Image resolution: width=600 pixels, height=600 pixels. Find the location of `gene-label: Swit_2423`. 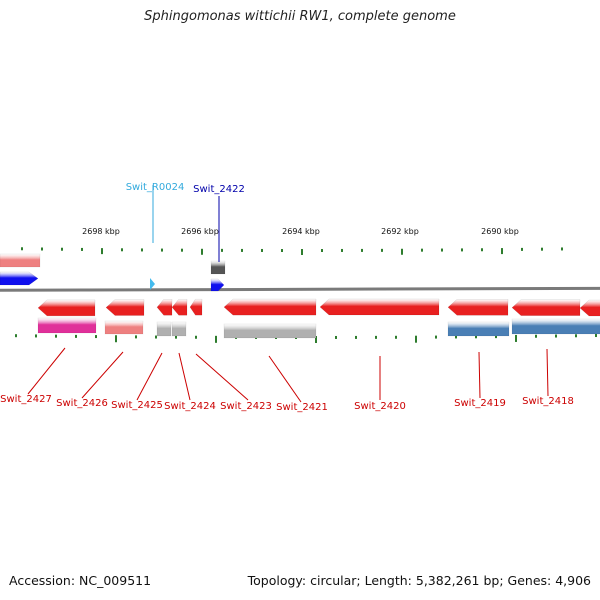

gene-label: Swit_2423 is located at coordinates (246, 406).